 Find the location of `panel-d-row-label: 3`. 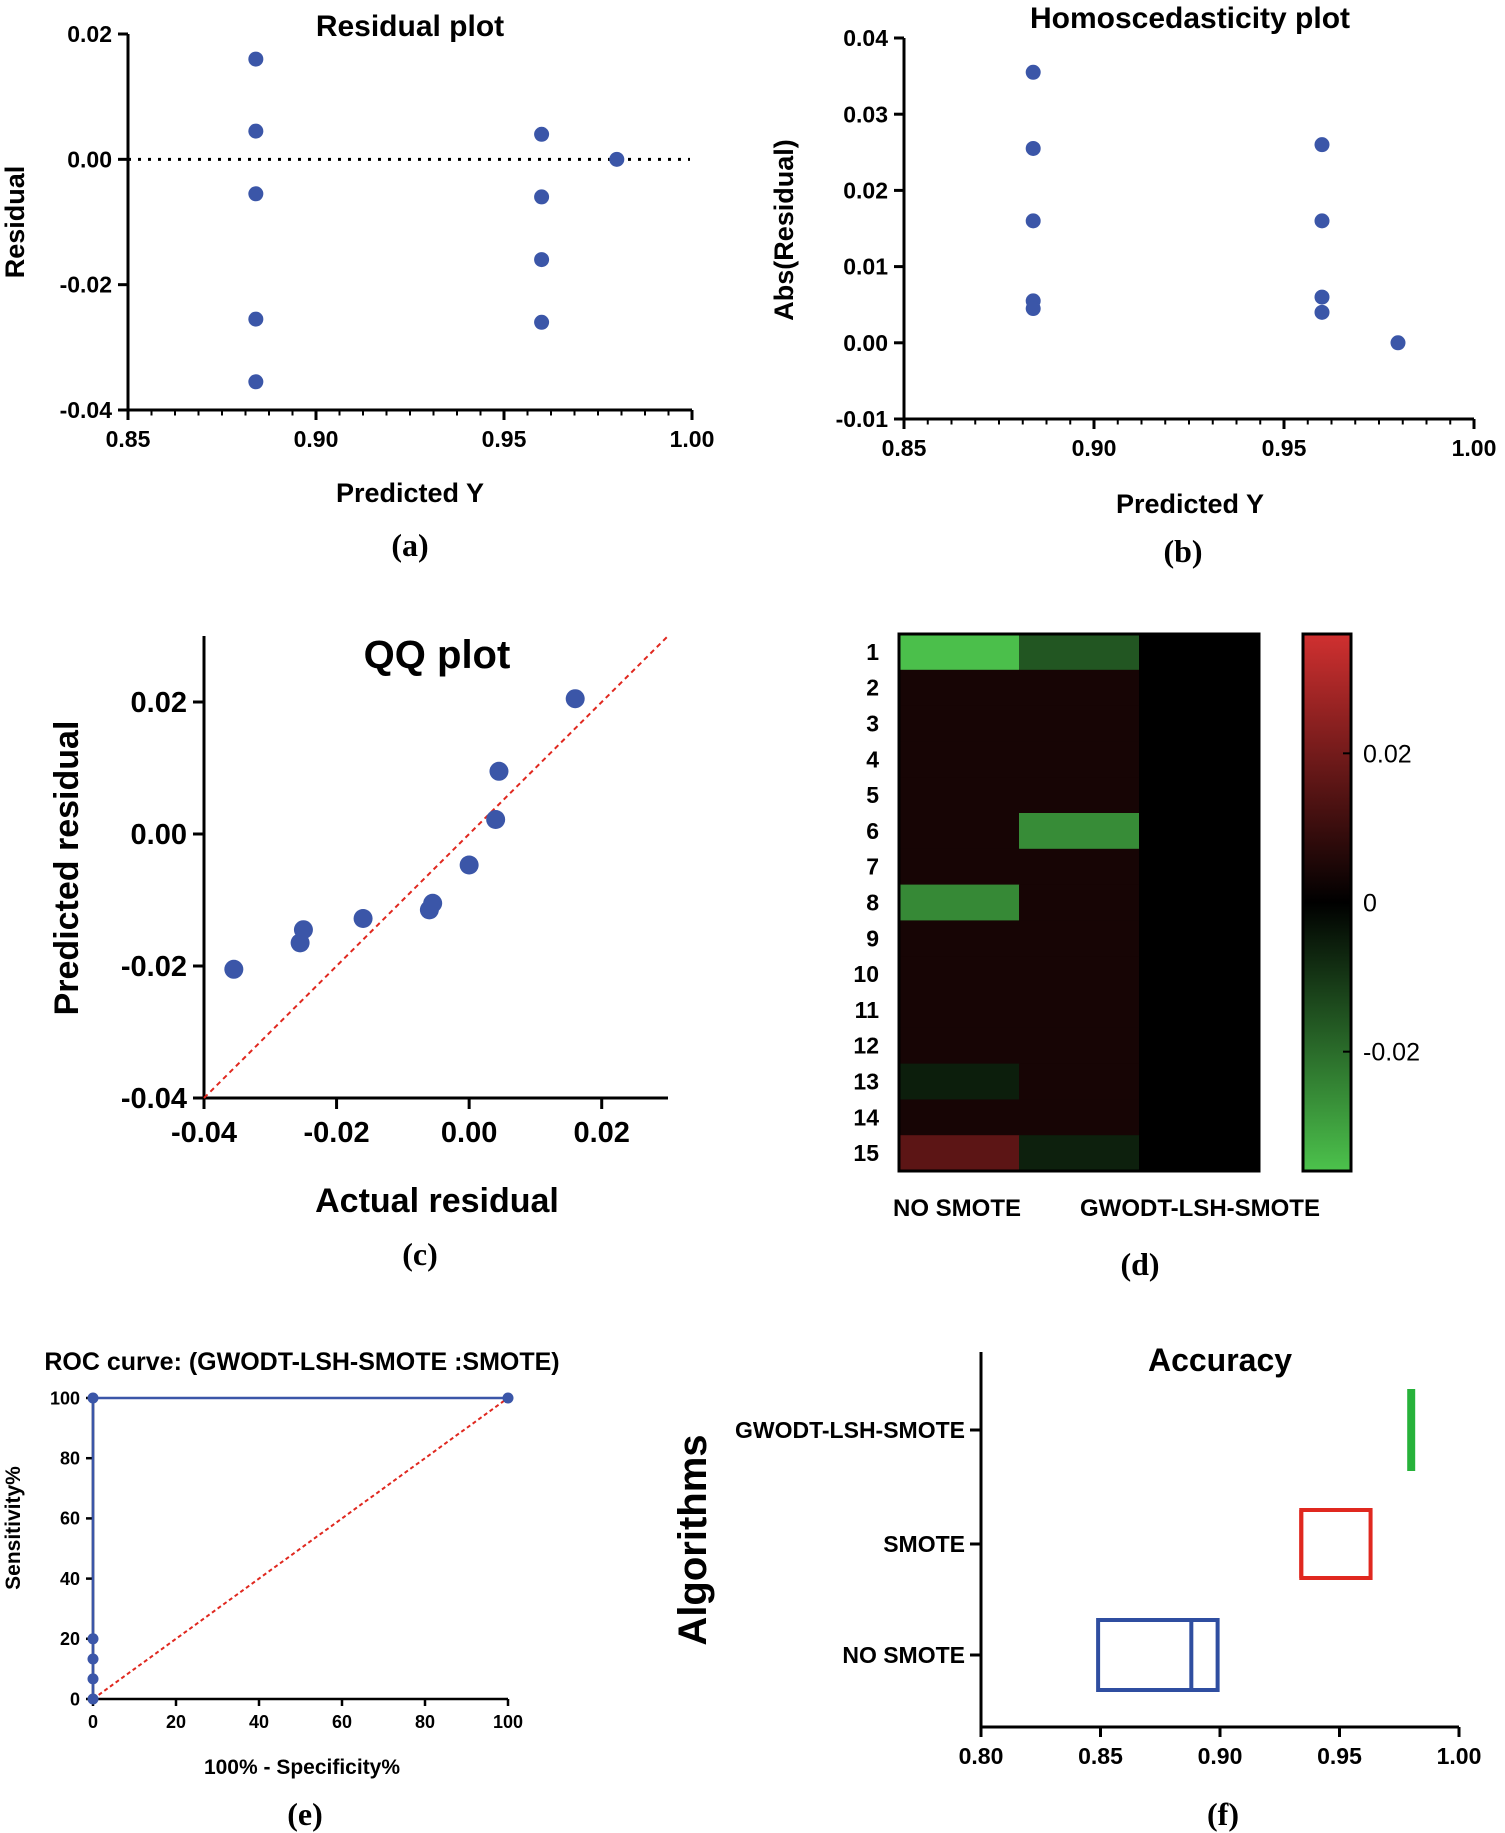

panel-d-row-label: 3 is located at coordinates (872, 724).